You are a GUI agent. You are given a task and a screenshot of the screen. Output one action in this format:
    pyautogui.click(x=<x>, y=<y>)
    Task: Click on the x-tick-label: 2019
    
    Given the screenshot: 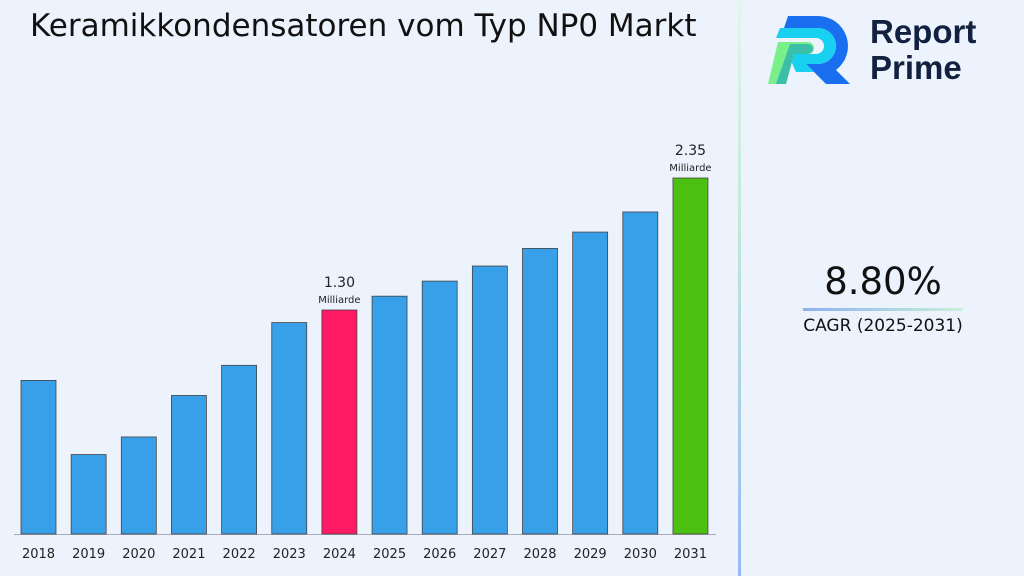 What is the action you would take?
    pyautogui.click(x=88, y=554)
    